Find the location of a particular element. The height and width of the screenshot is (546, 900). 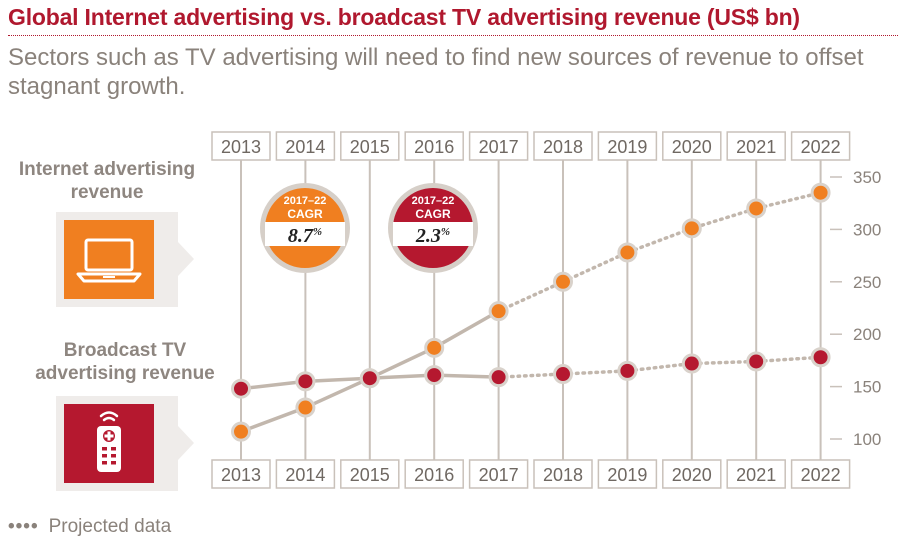

x-tick-label-top: 2019 is located at coordinates (627, 147).